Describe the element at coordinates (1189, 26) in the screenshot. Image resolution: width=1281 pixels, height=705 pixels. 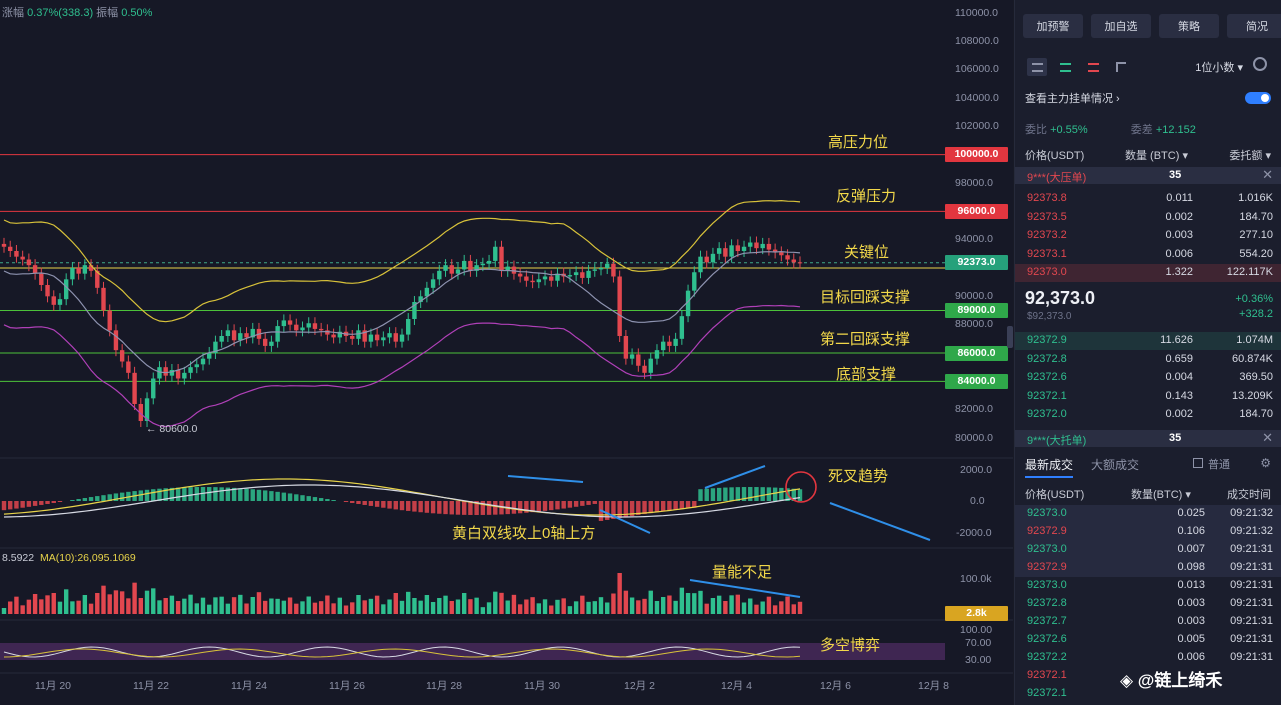
I see `strategy-button: 策略` at that location.